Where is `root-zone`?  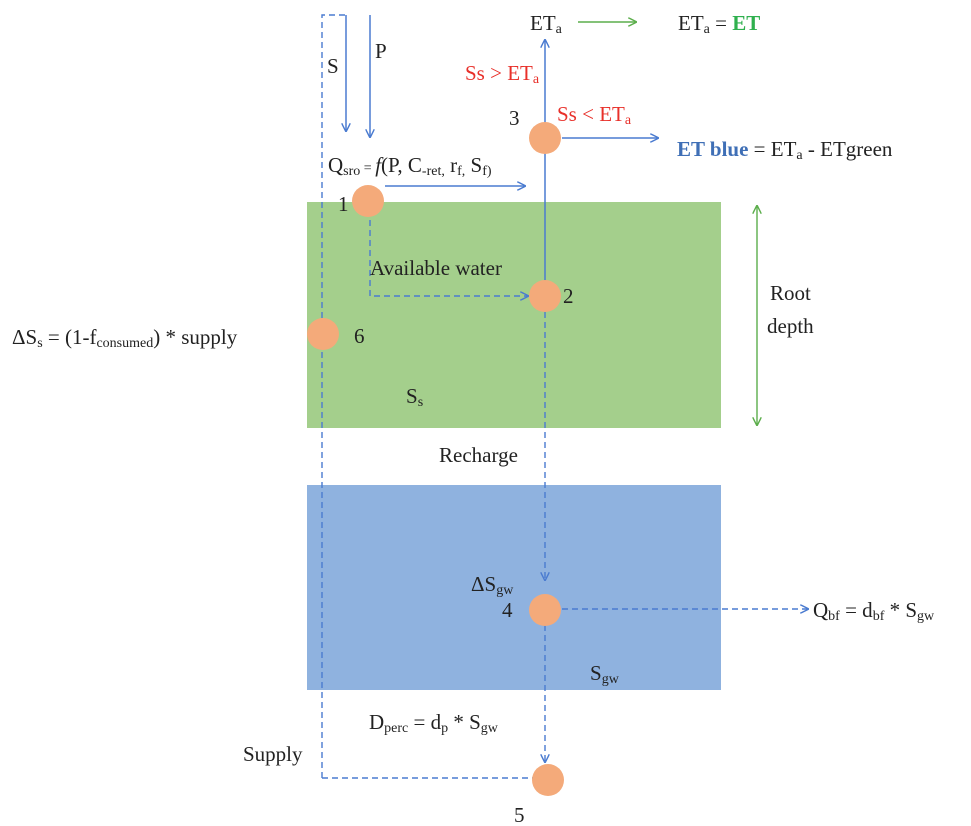
root-zone is located at coordinates (514, 315).